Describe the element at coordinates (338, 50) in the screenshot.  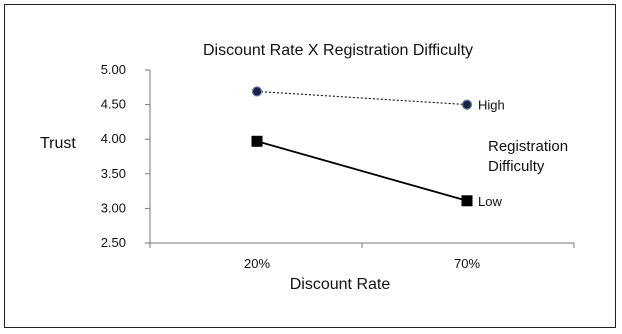
I see `chart-title: Discount Rate X Registration Difficulty` at that location.